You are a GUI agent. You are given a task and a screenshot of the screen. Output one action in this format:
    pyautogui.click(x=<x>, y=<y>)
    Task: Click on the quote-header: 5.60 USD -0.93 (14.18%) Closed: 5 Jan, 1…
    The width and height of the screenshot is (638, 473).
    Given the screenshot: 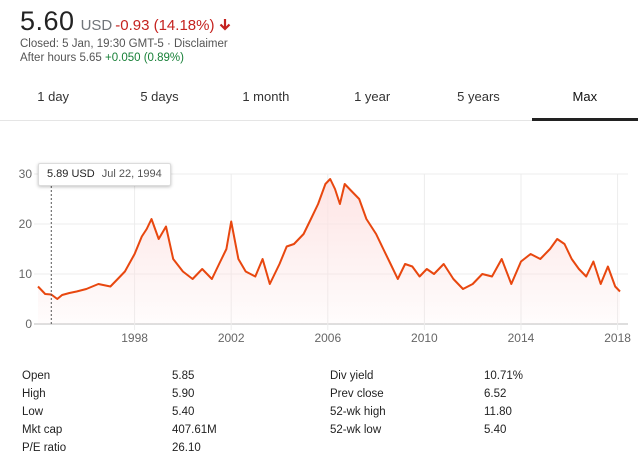 What is the action you would take?
    pyautogui.click(x=126, y=35)
    